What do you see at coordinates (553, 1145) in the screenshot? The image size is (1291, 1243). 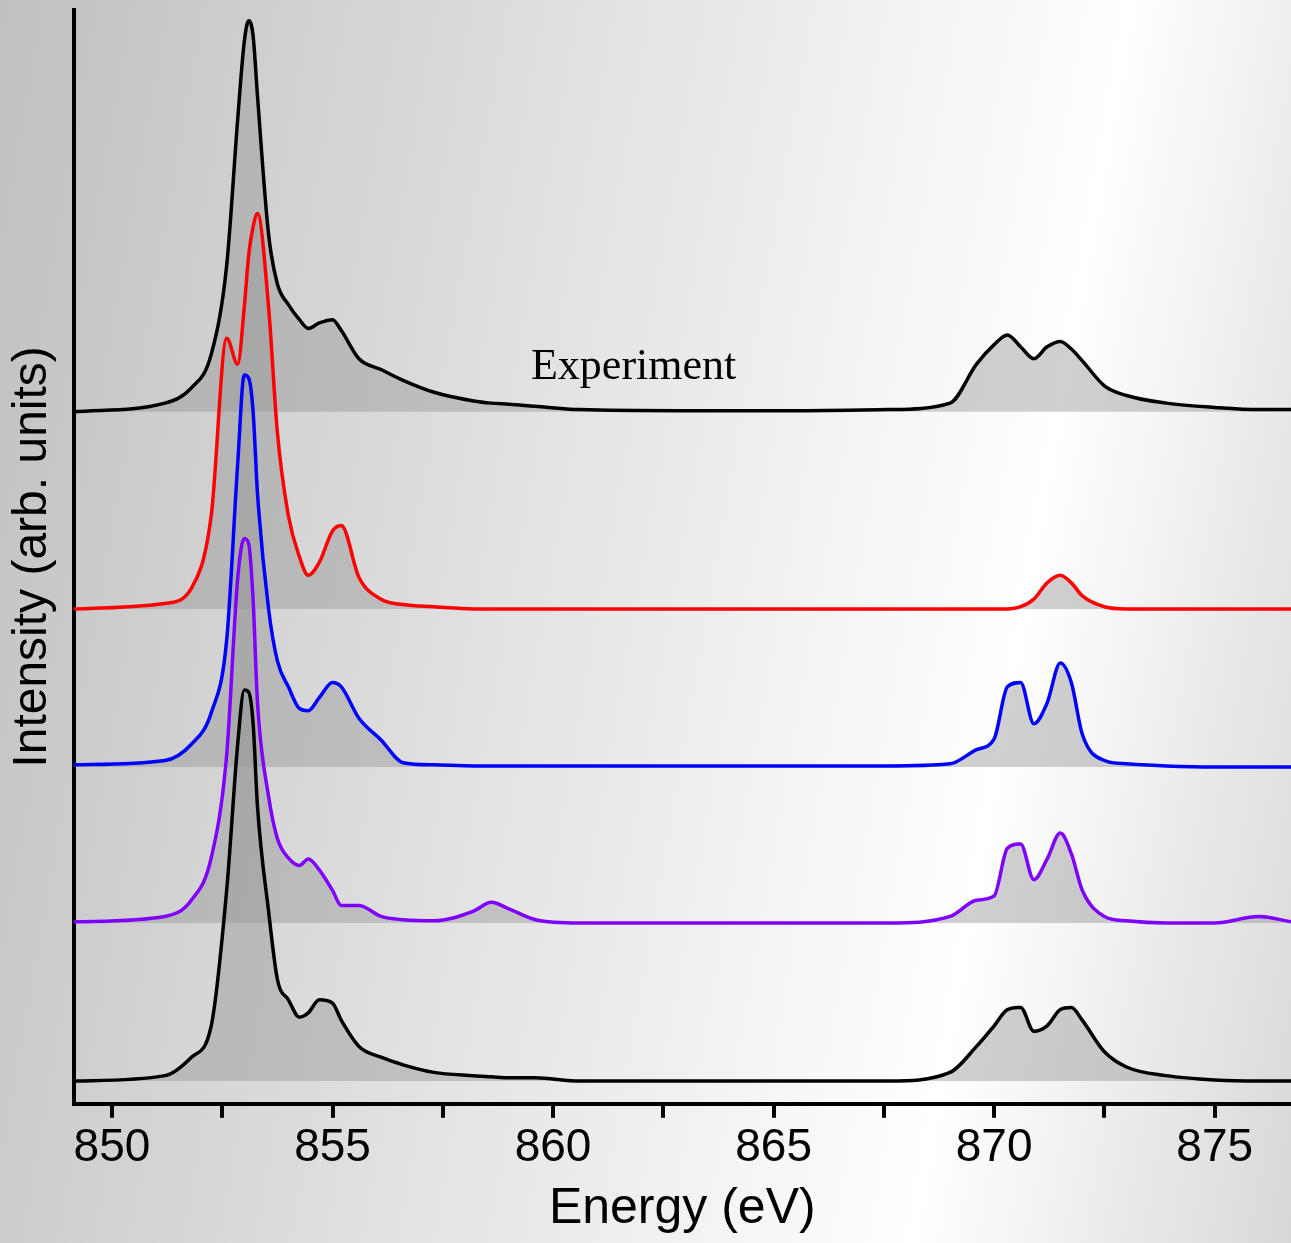 I see `x-tick-label: 860` at bounding box center [553, 1145].